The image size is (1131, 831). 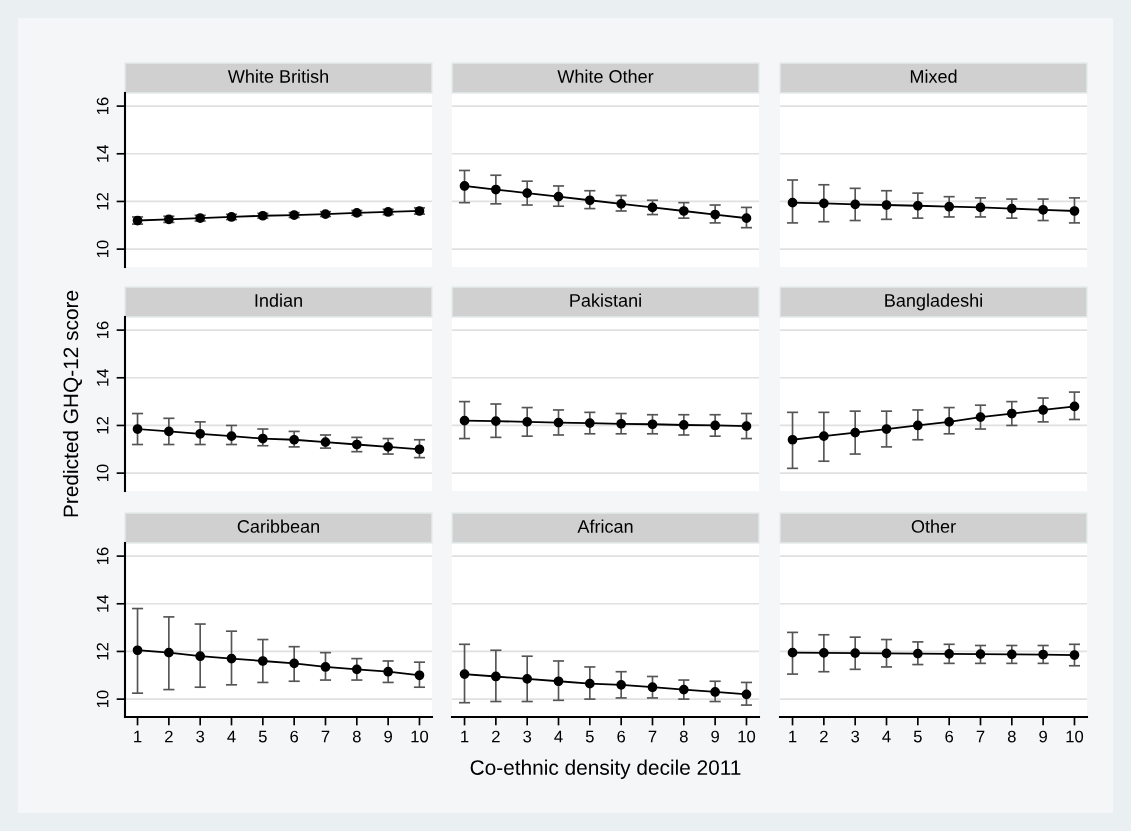 What do you see at coordinates (278, 300) in the screenshot?
I see `chart-title: Indian` at bounding box center [278, 300].